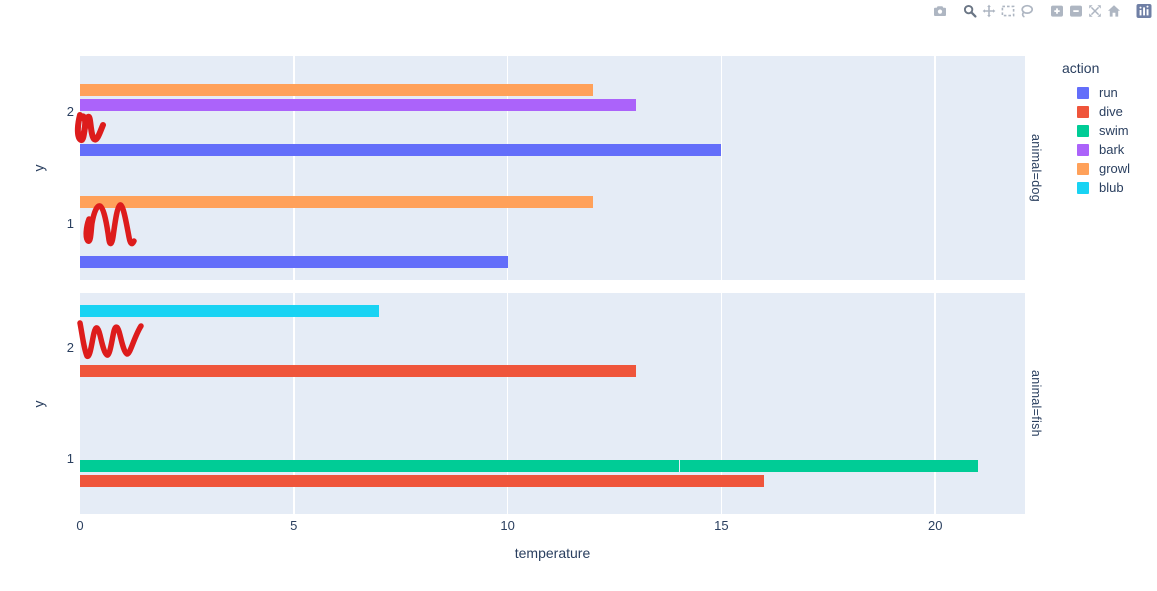 The width and height of the screenshot is (1157, 591). I want to click on legend-title: action, so click(1081, 68).